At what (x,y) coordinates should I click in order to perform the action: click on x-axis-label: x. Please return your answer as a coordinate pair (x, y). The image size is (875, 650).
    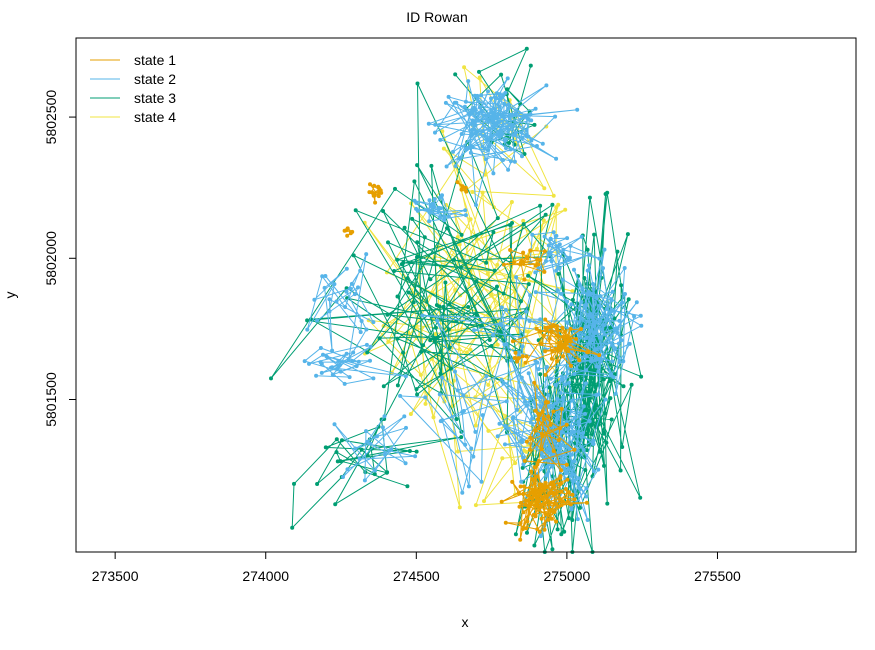
    Looking at the image, I should click on (465, 622).